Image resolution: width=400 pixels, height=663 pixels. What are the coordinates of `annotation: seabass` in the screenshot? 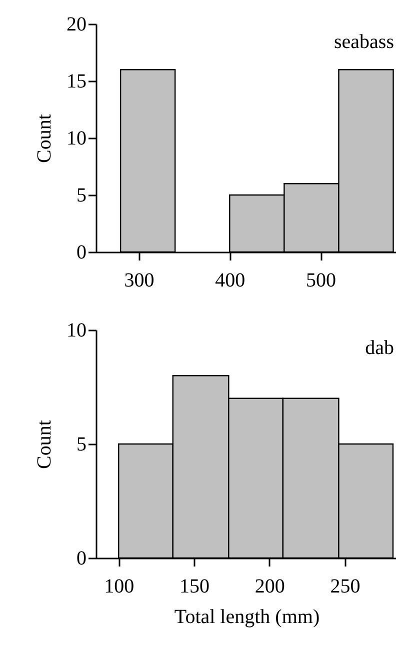 It's located at (364, 42).